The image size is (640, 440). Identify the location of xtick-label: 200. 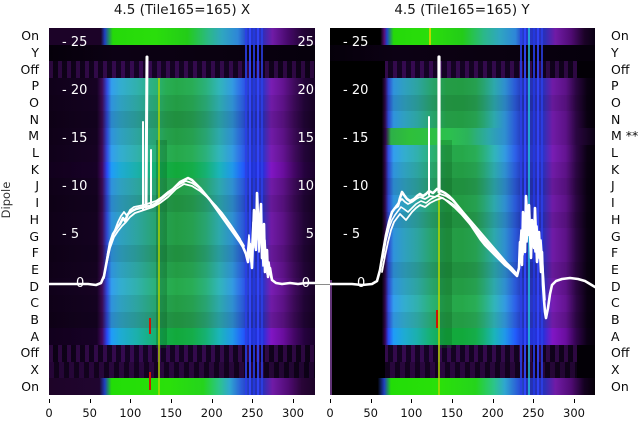
(492, 413).